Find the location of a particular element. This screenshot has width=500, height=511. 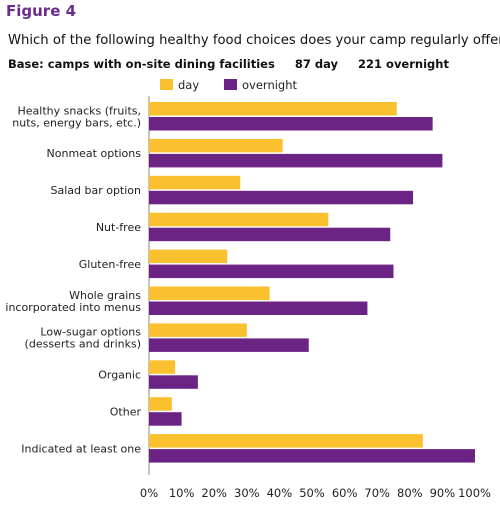

figure-label: Figure 4 is located at coordinates (41, 11).